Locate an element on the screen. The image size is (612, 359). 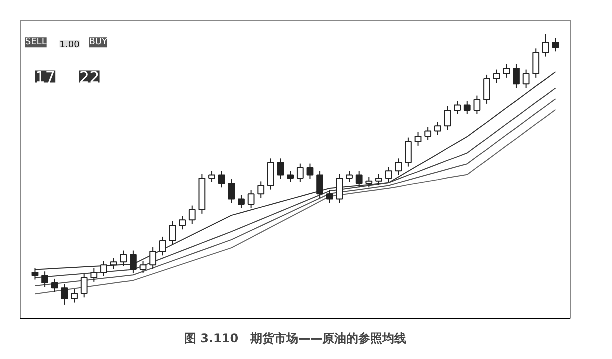
text: 图 3.110 期货市场——原油的参照均线 is located at coordinates (295, 339).